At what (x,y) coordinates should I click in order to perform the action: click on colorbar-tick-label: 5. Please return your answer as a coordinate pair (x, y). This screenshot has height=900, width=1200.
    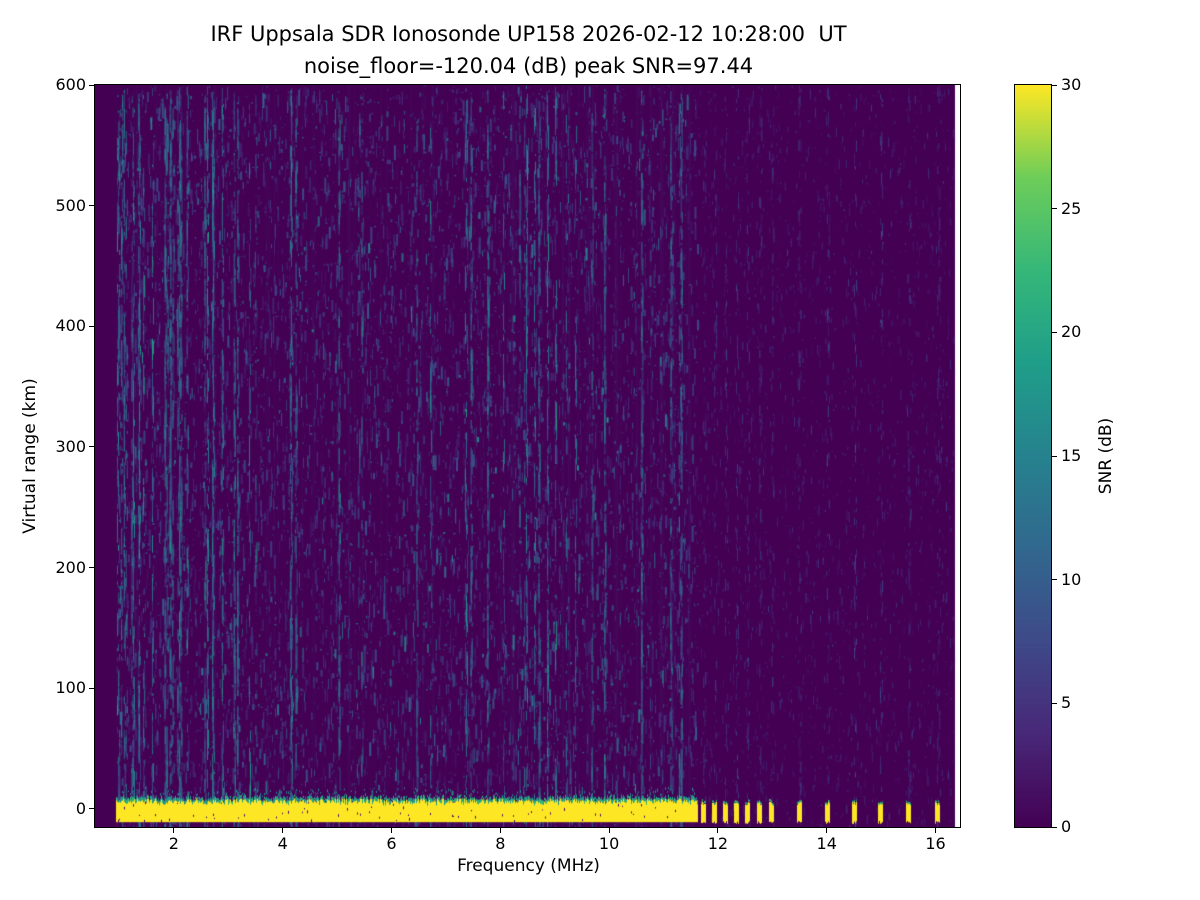
    Looking at the image, I should click on (1066, 703).